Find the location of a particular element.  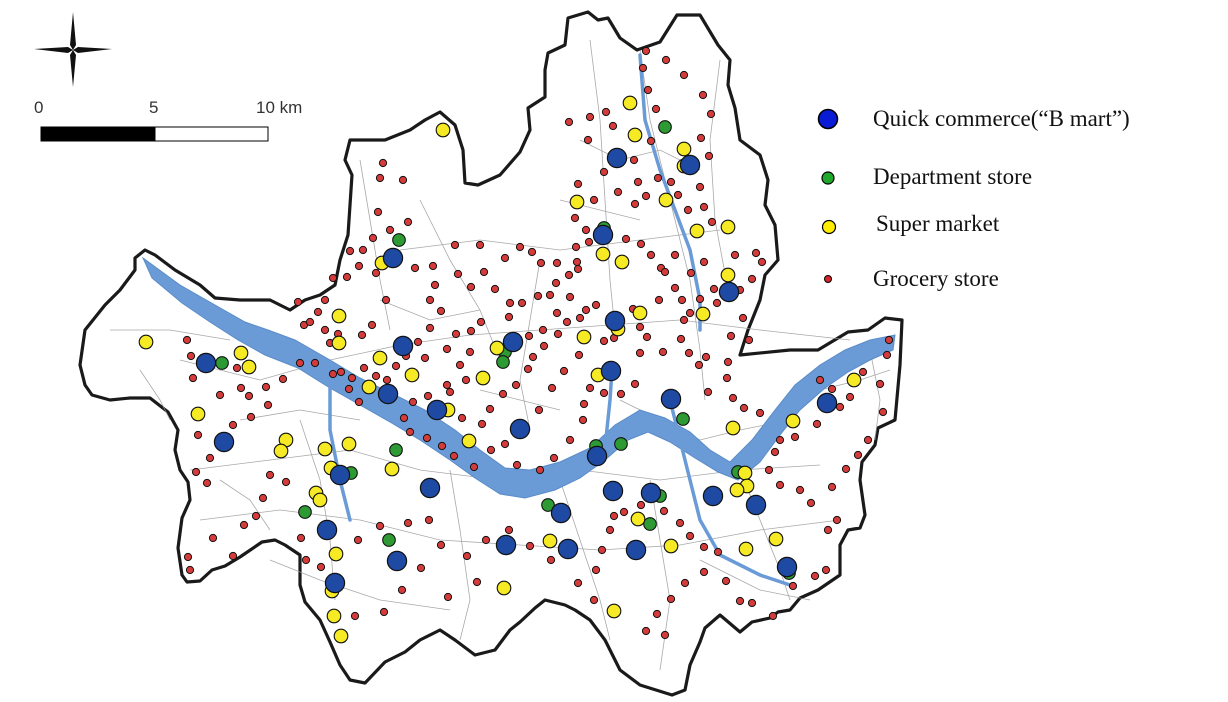

scale-tick-10km: 10 km is located at coordinates (279, 107).